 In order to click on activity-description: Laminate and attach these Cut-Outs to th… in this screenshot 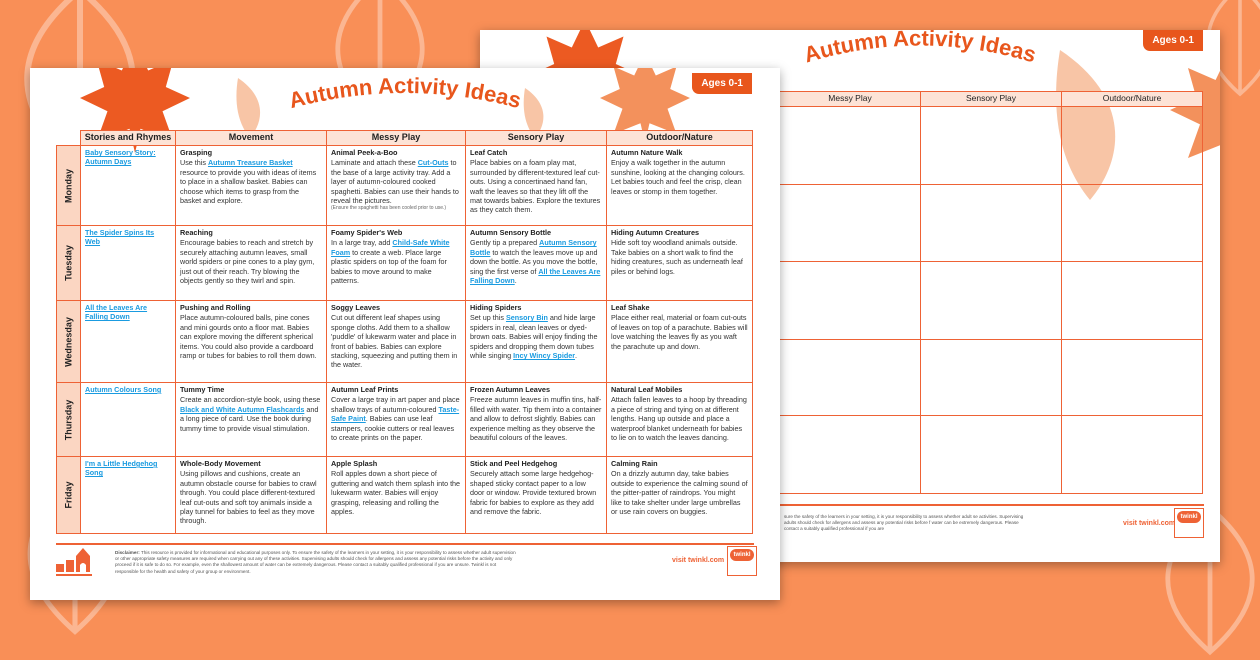, I will do `click(396, 181)`.